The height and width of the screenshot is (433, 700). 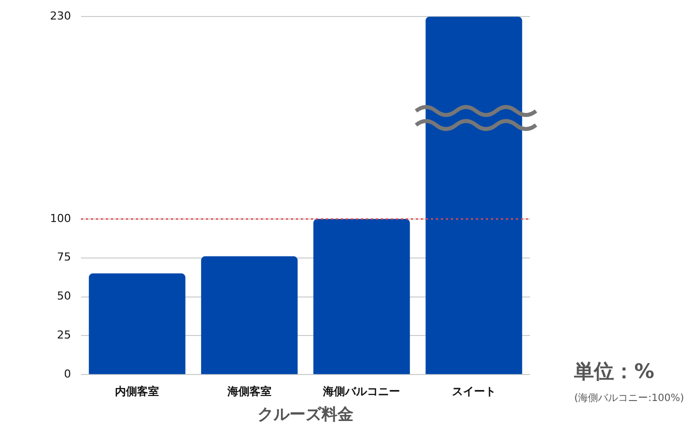 I want to click on y-tick-label: 230, so click(x=60, y=15).